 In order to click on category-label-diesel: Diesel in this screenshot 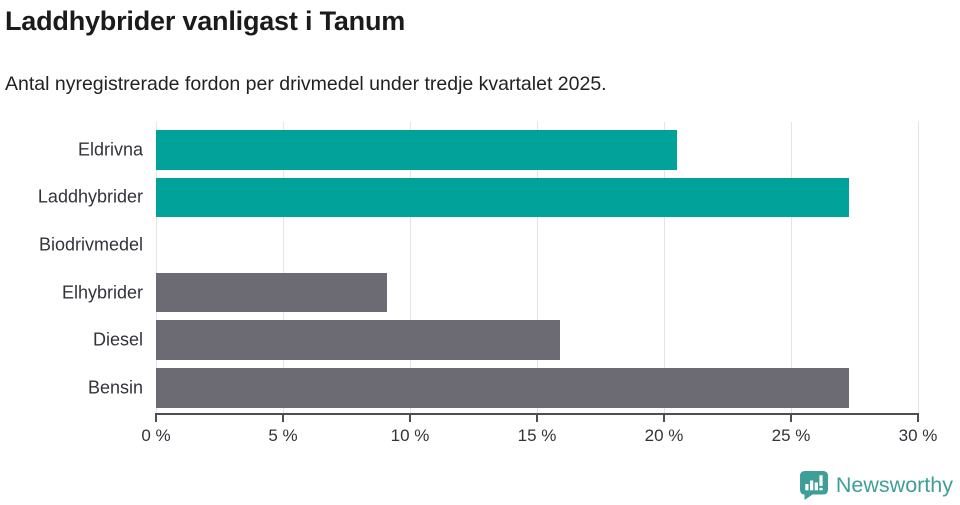, I will do `click(117, 339)`.